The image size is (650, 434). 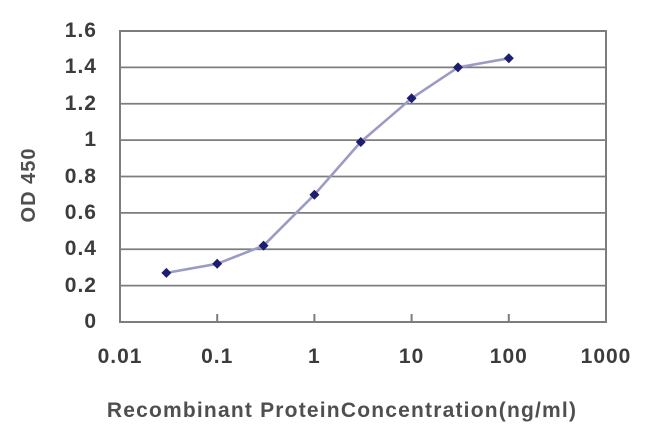 I want to click on x-tick-label: 0.1, so click(x=217, y=356).